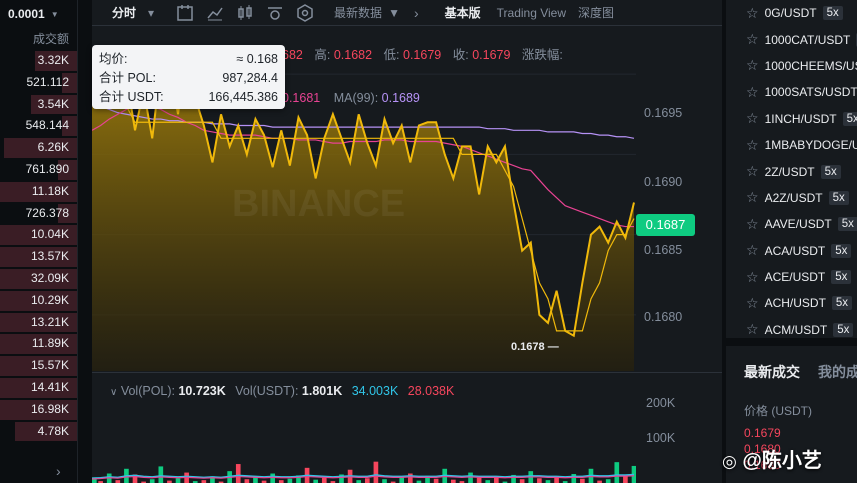  What do you see at coordinates (663, 182) in the screenshot?
I see `price-tick: 0.1690` at bounding box center [663, 182].